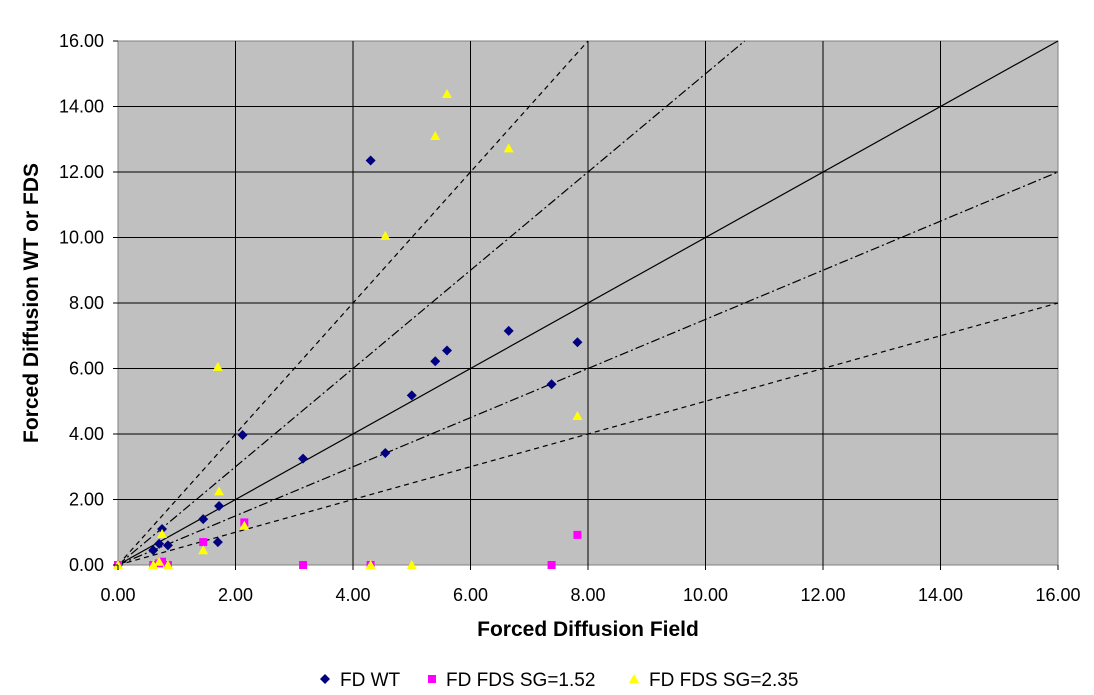 The image size is (1094, 695). Describe the element at coordinates (587, 595) in the screenshot. I see `x-tick-label: 8.00` at that location.